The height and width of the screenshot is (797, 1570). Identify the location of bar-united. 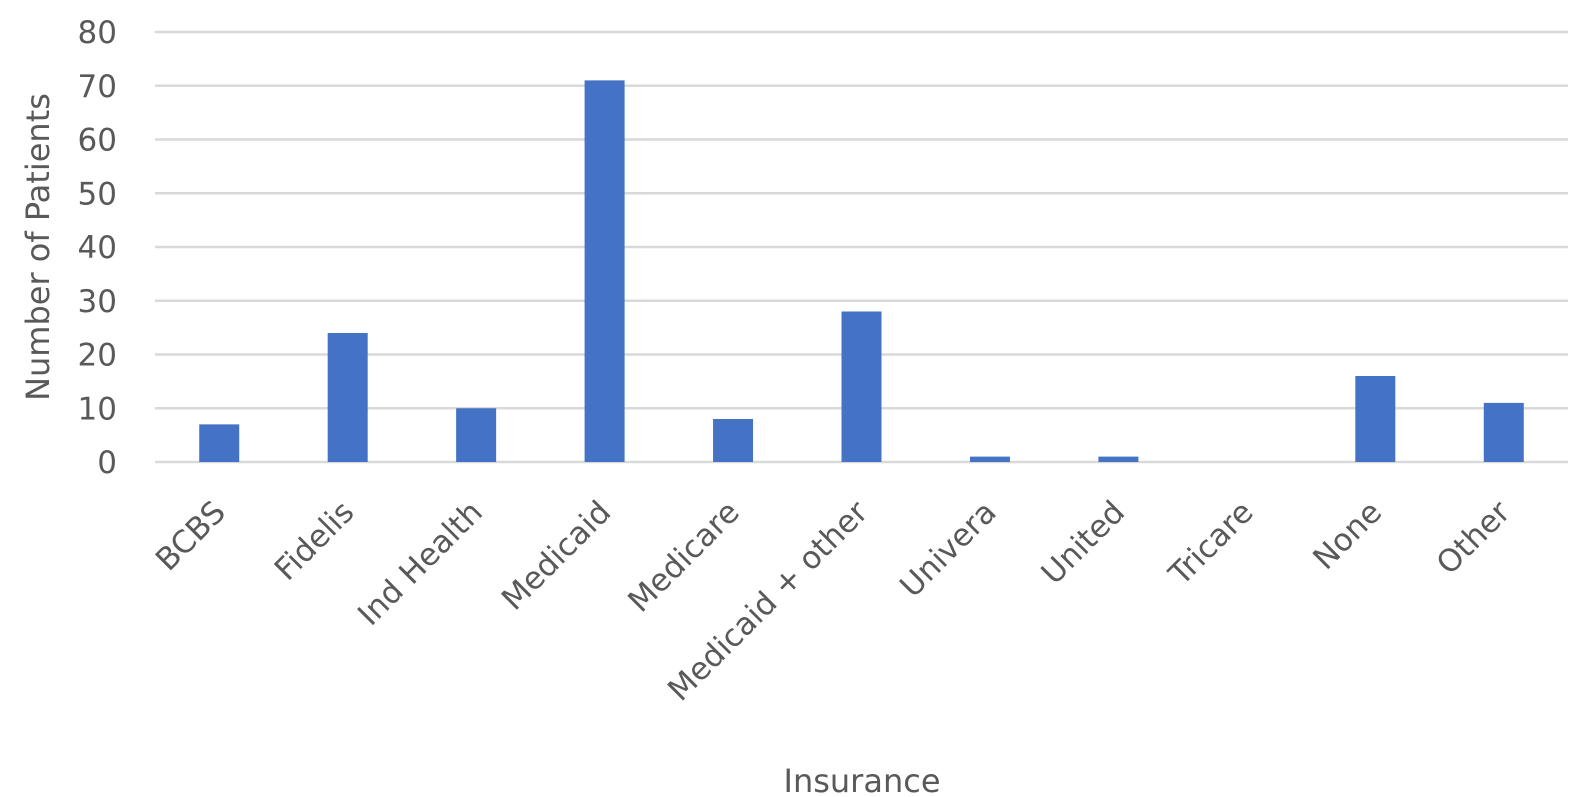
(1118, 459).